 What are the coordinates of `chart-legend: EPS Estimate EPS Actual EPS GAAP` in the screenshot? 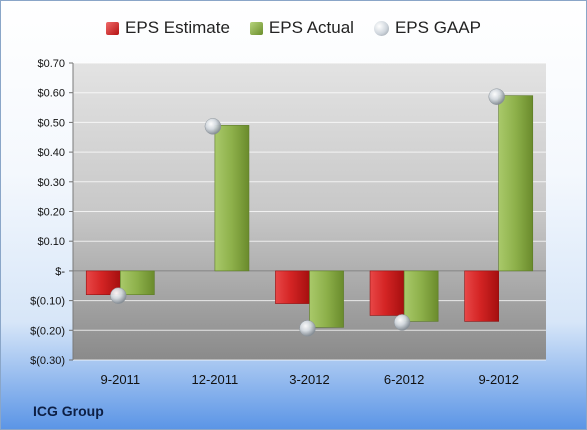 It's located at (293, 28).